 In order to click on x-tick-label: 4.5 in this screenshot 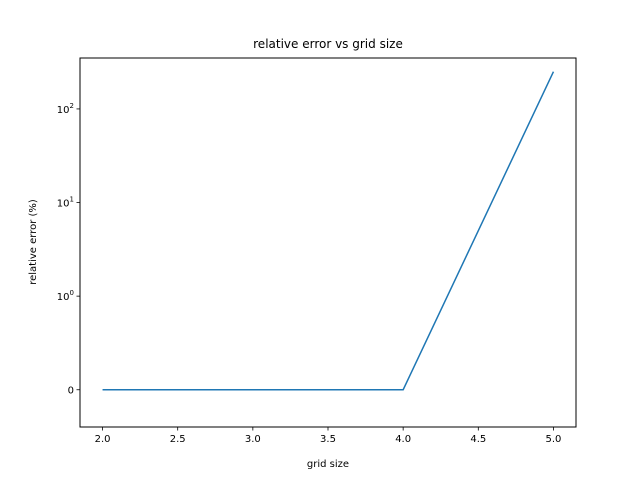, I will do `click(478, 439)`.